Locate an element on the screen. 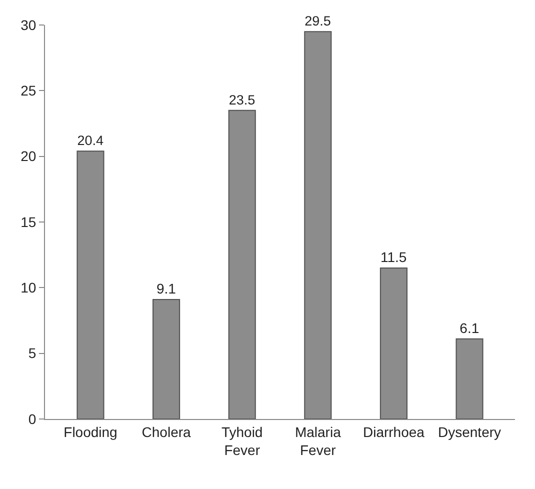  y-tick-label: 5 is located at coordinates (32, 353).